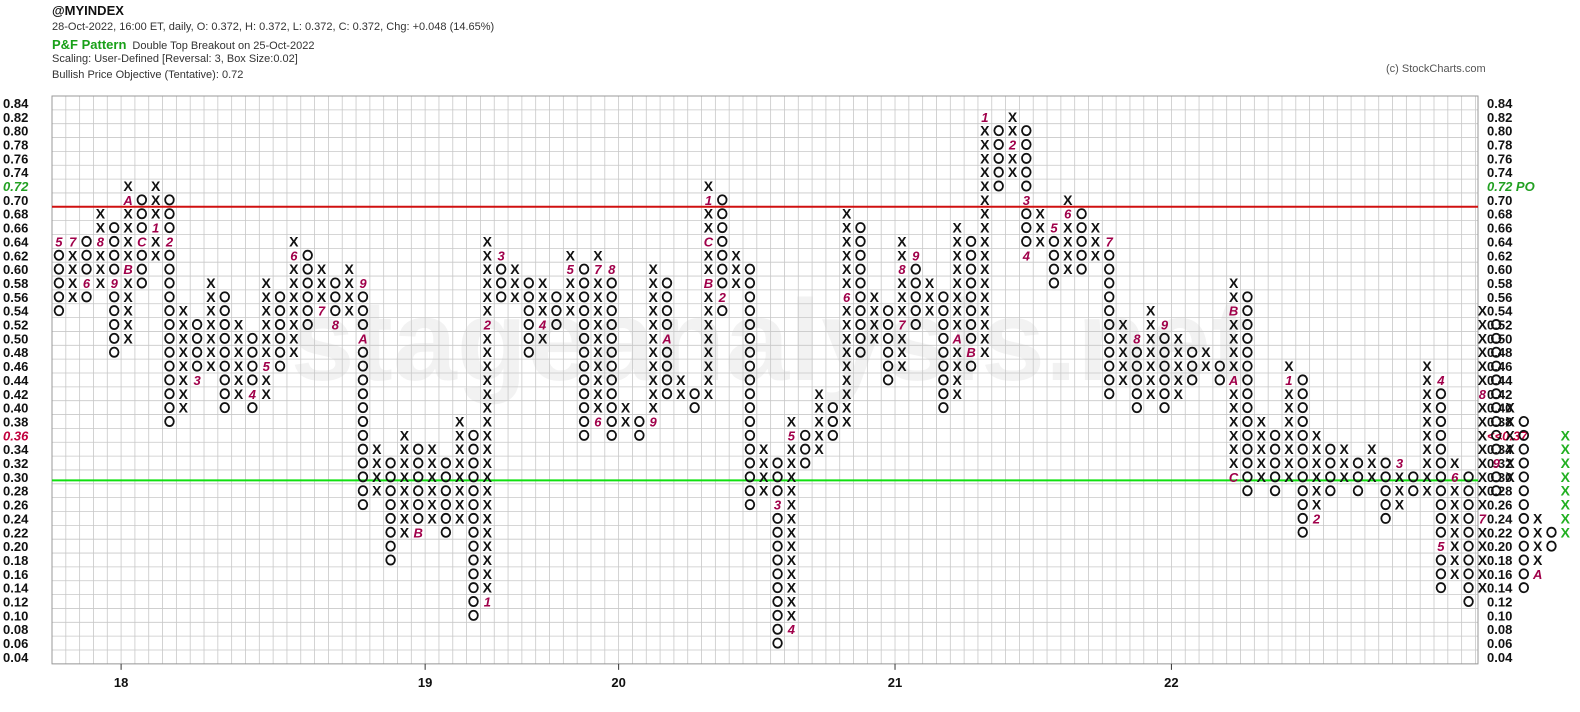  Describe the element at coordinates (1499, 629) in the screenshot. I see `y-tick-right: 0.08` at that location.